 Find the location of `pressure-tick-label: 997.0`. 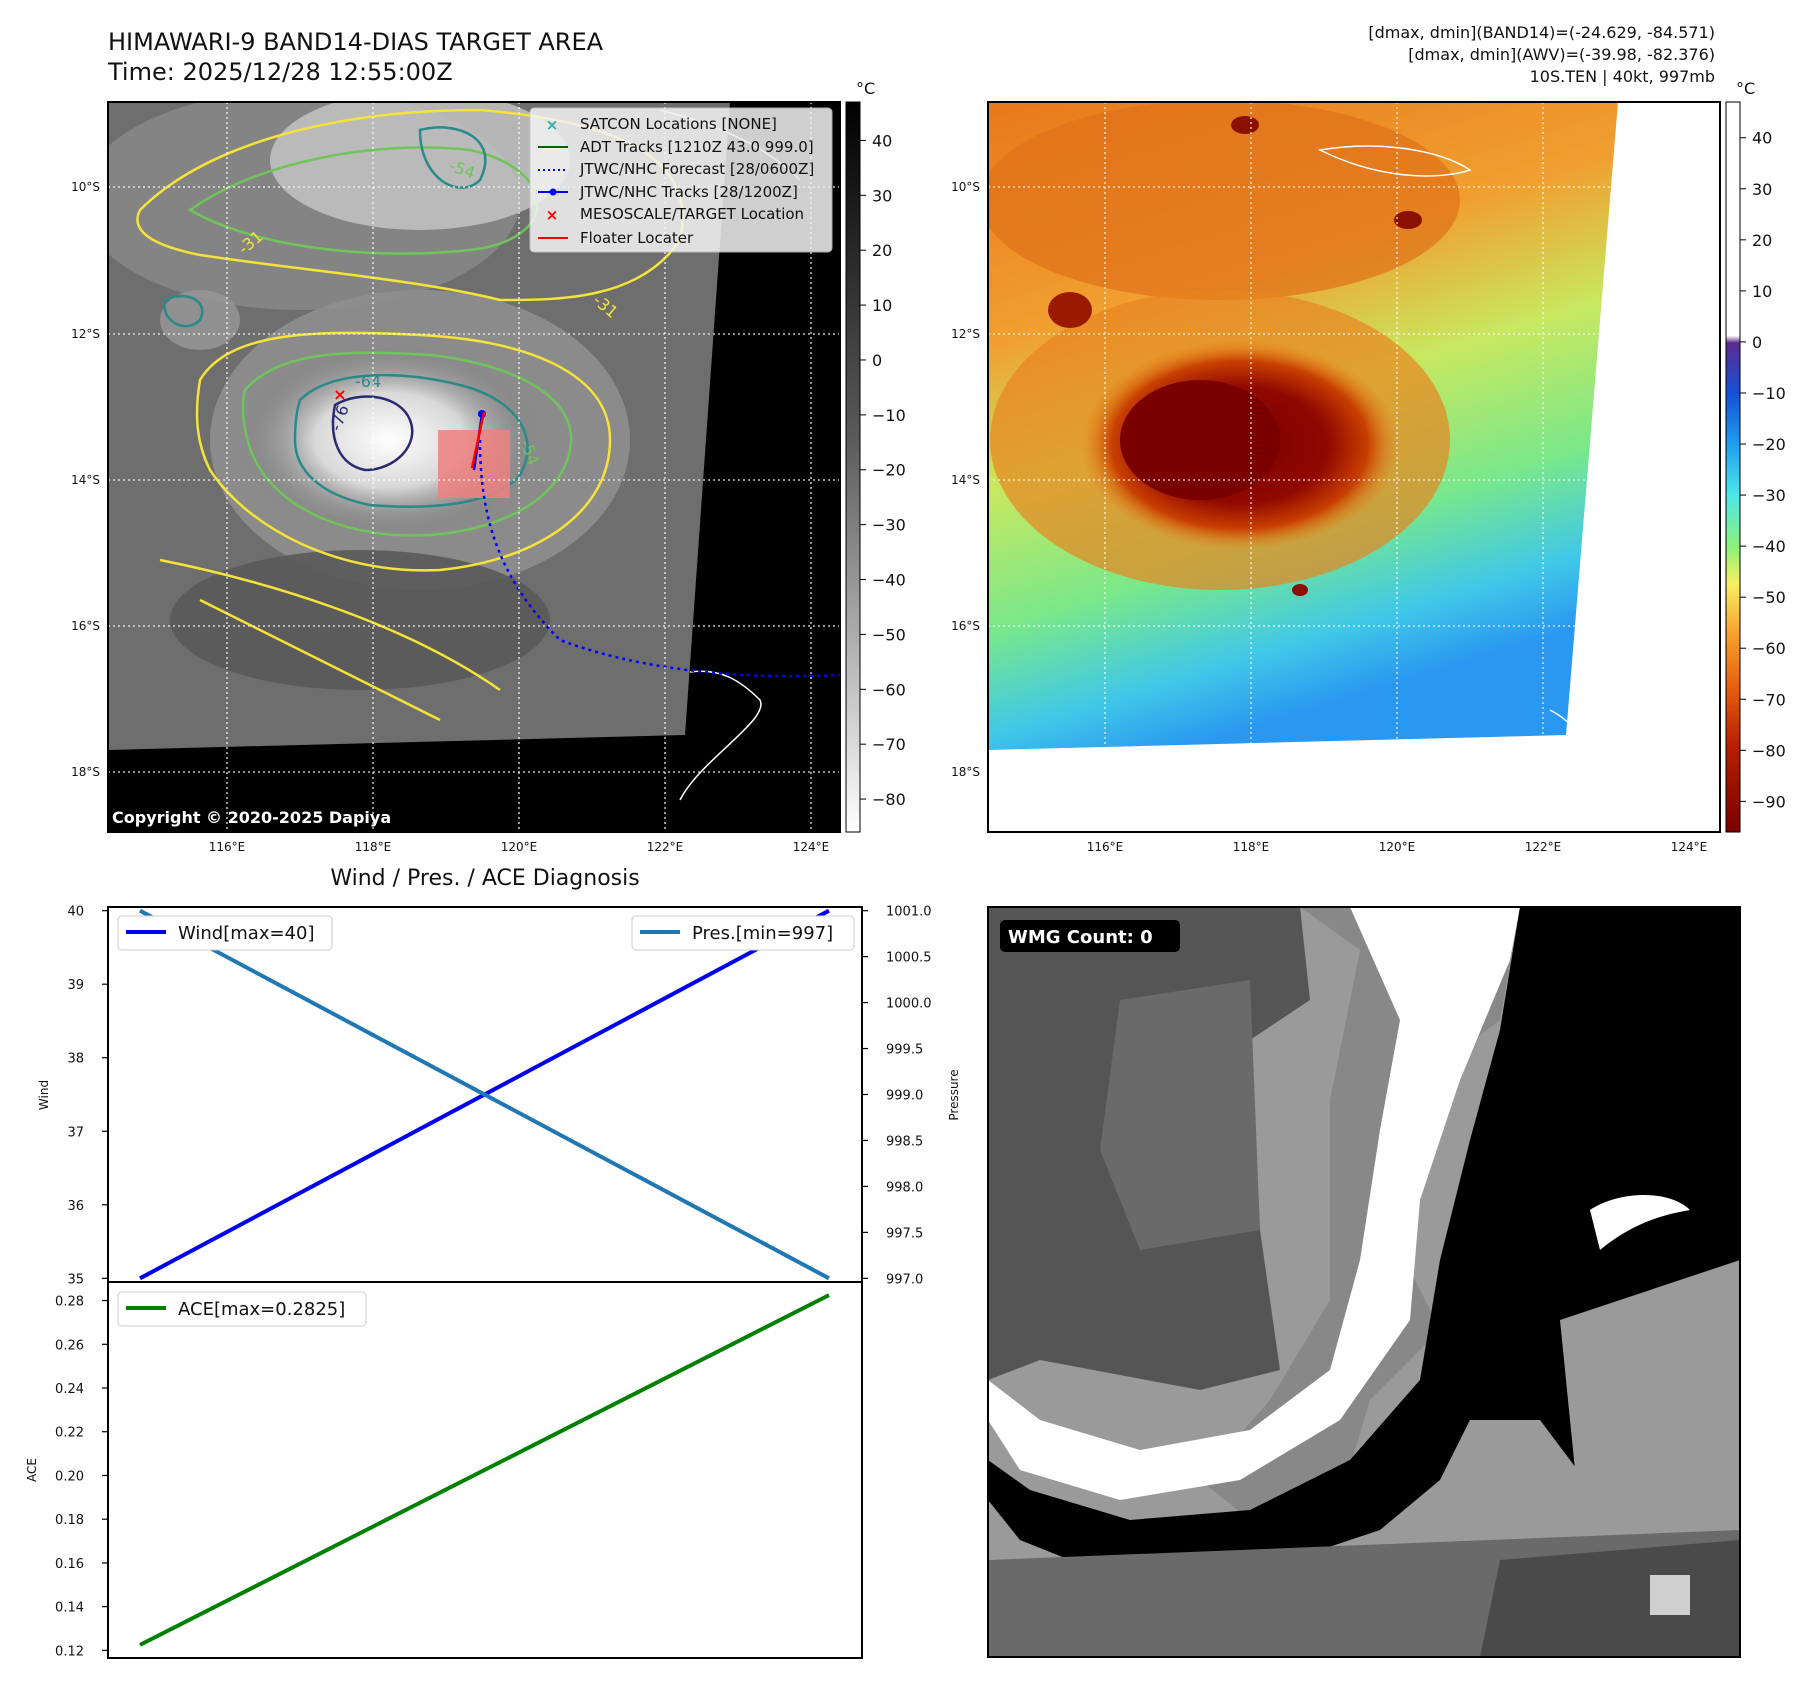

pressure-tick-label: 997.0 is located at coordinates (904, 1279).